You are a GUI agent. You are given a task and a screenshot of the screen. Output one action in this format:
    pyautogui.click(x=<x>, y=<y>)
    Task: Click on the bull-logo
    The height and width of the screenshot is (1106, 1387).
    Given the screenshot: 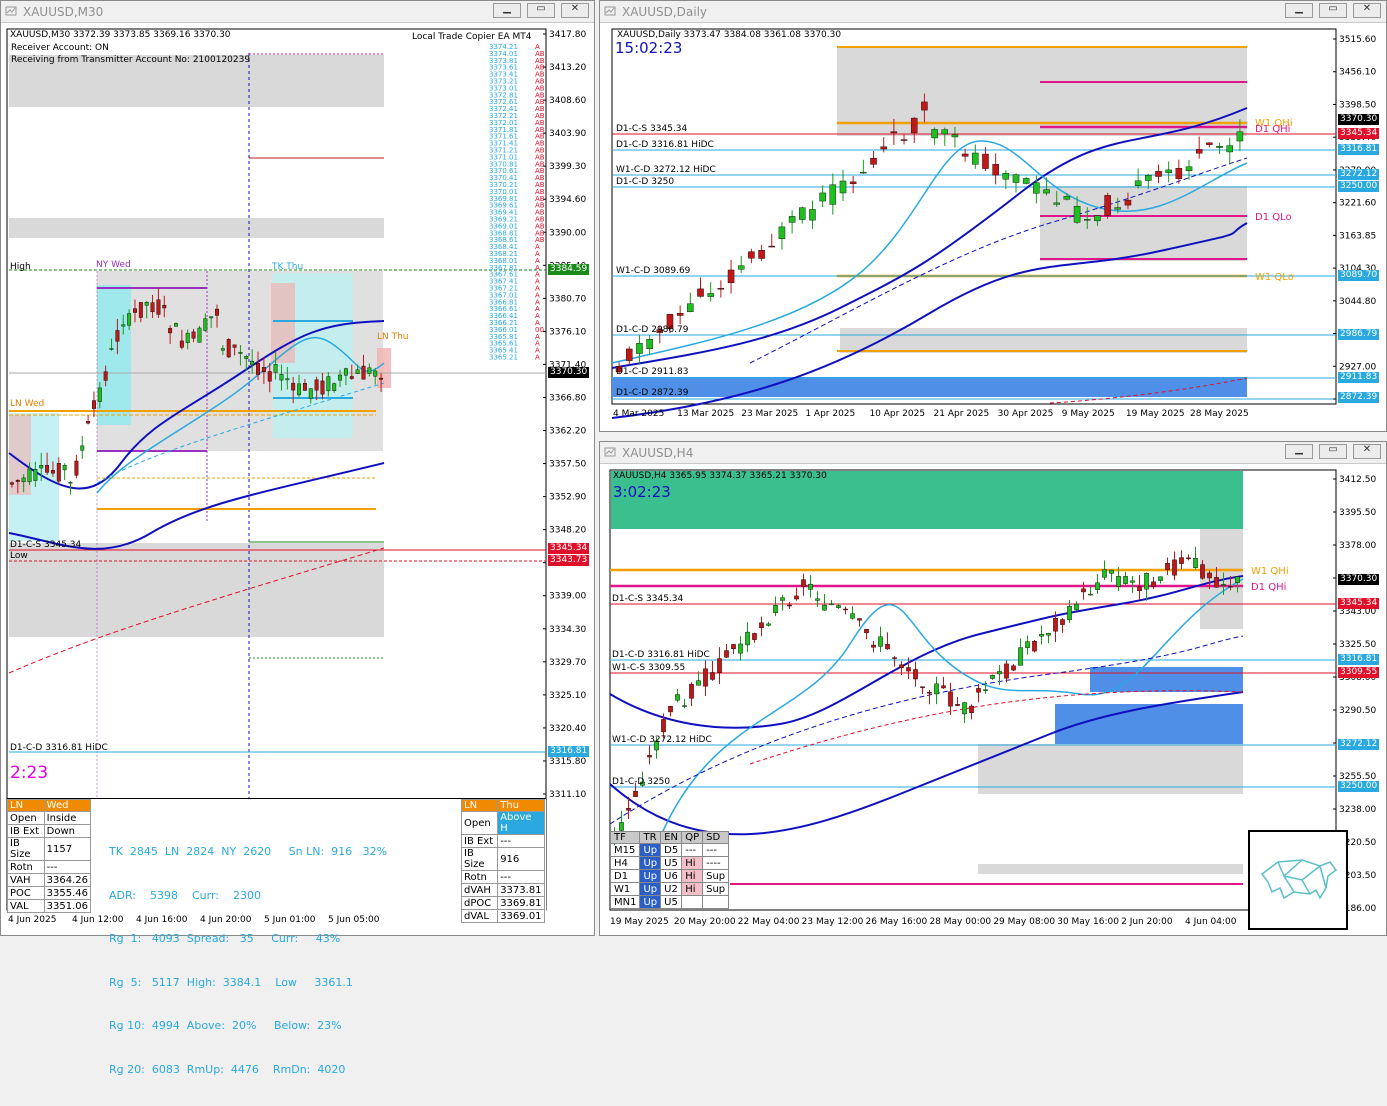 What is the action you would take?
    pyautogui.click(x=1298, y=880)
    